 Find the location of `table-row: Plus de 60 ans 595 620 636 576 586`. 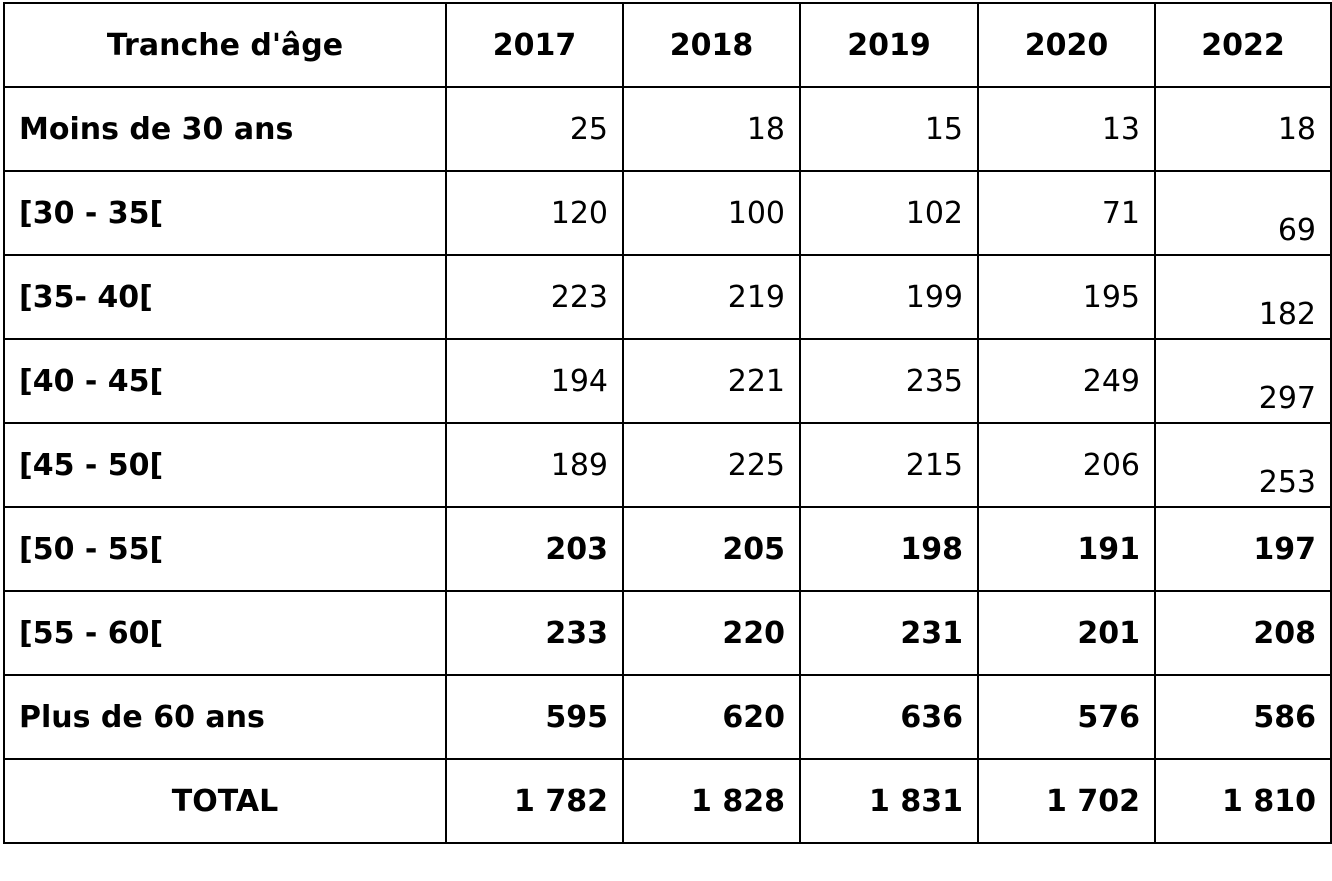

table-row: Plus de 60 ans 595 620 636 576 586 is located at coordinates (667, 717).